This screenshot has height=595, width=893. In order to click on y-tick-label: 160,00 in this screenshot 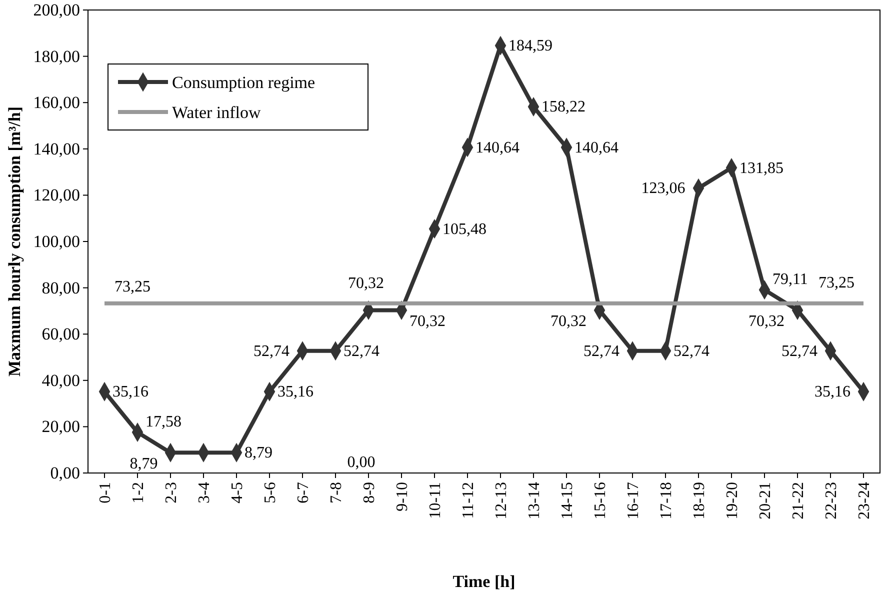, I will do `click(56, 102)`.